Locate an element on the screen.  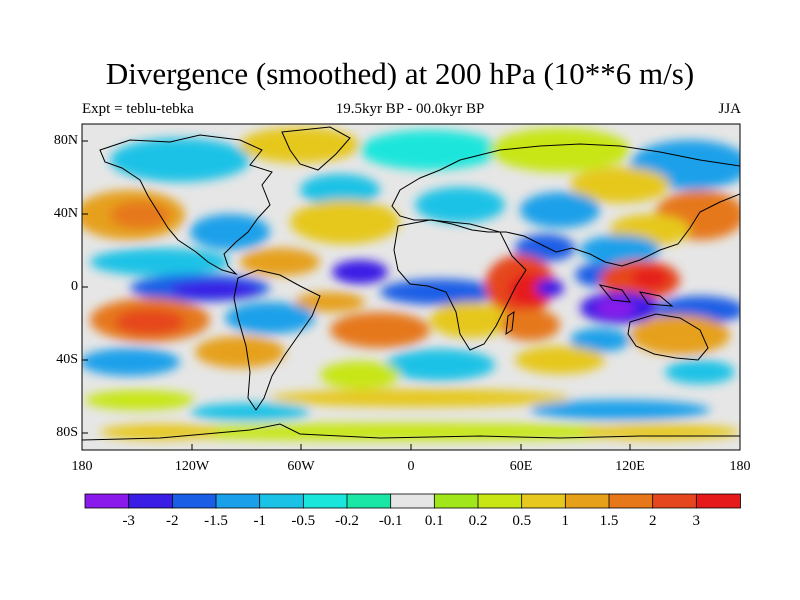
experiment-label: Expt = teblu-tebka is located at coordinates (138, 109).